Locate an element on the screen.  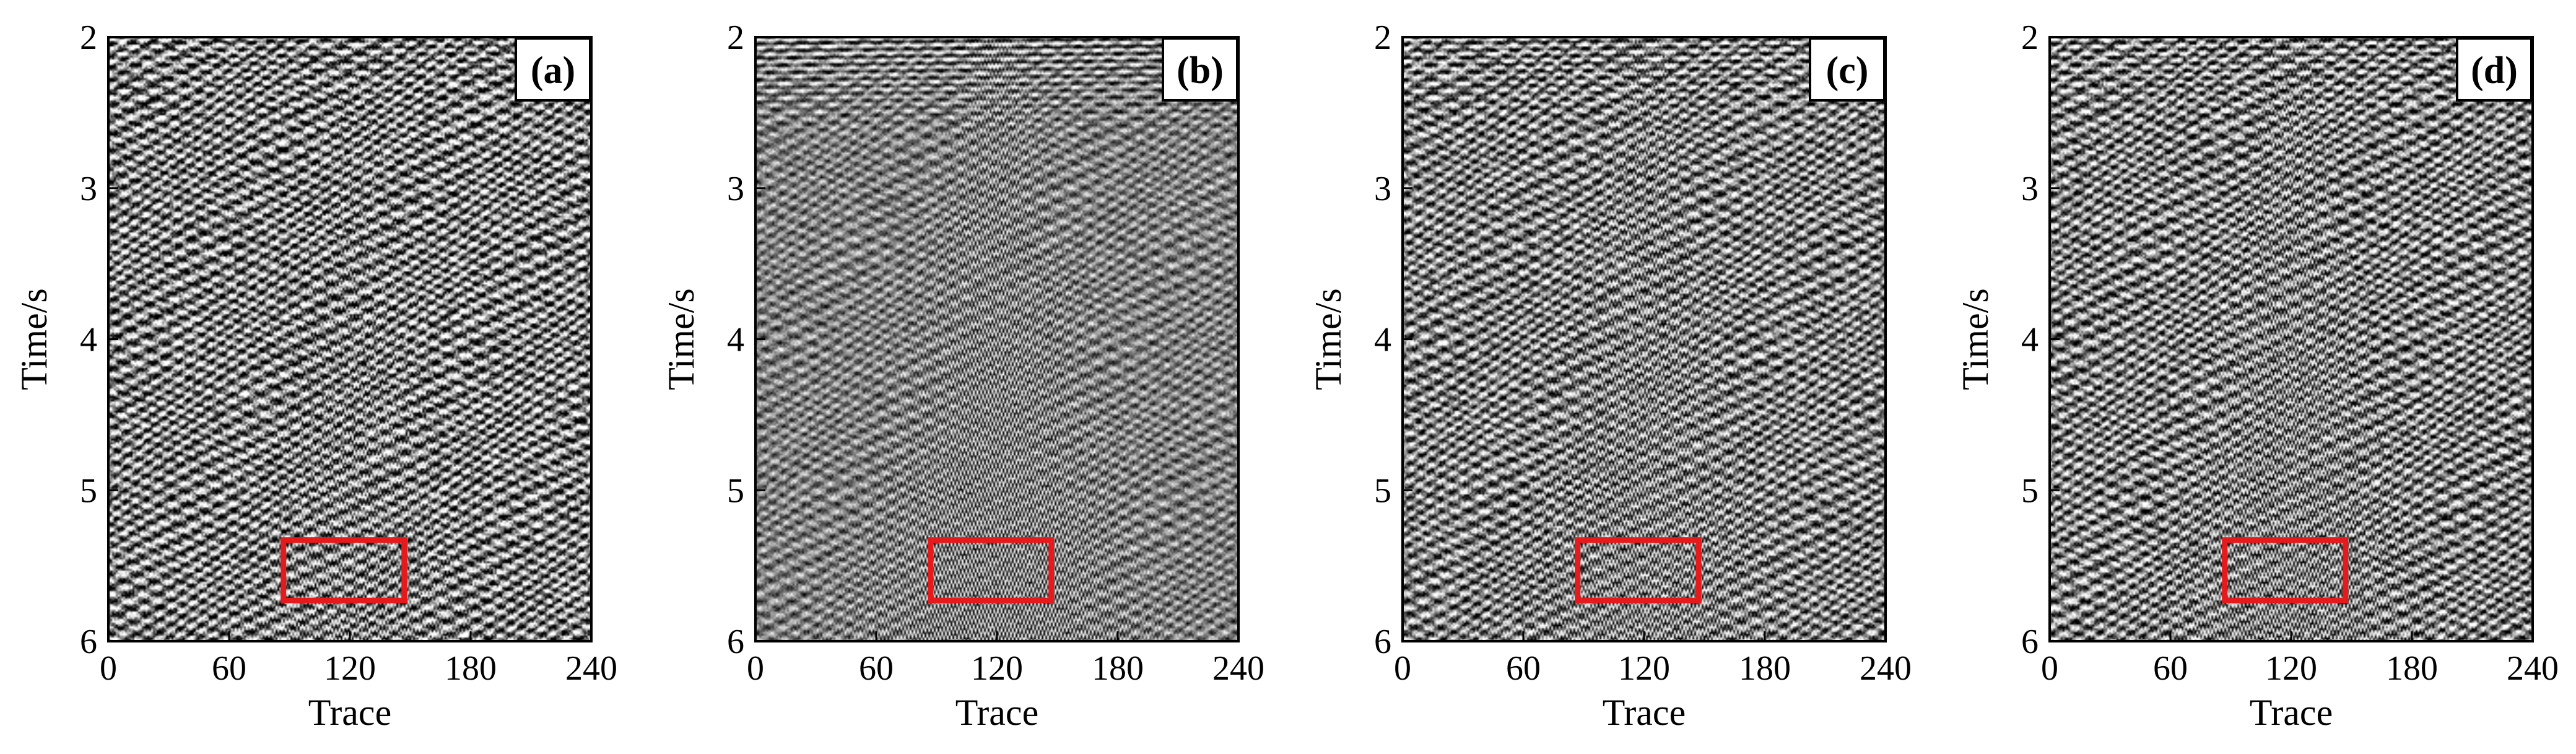
panel-label: (c) is located at coordinates (1847, 71).